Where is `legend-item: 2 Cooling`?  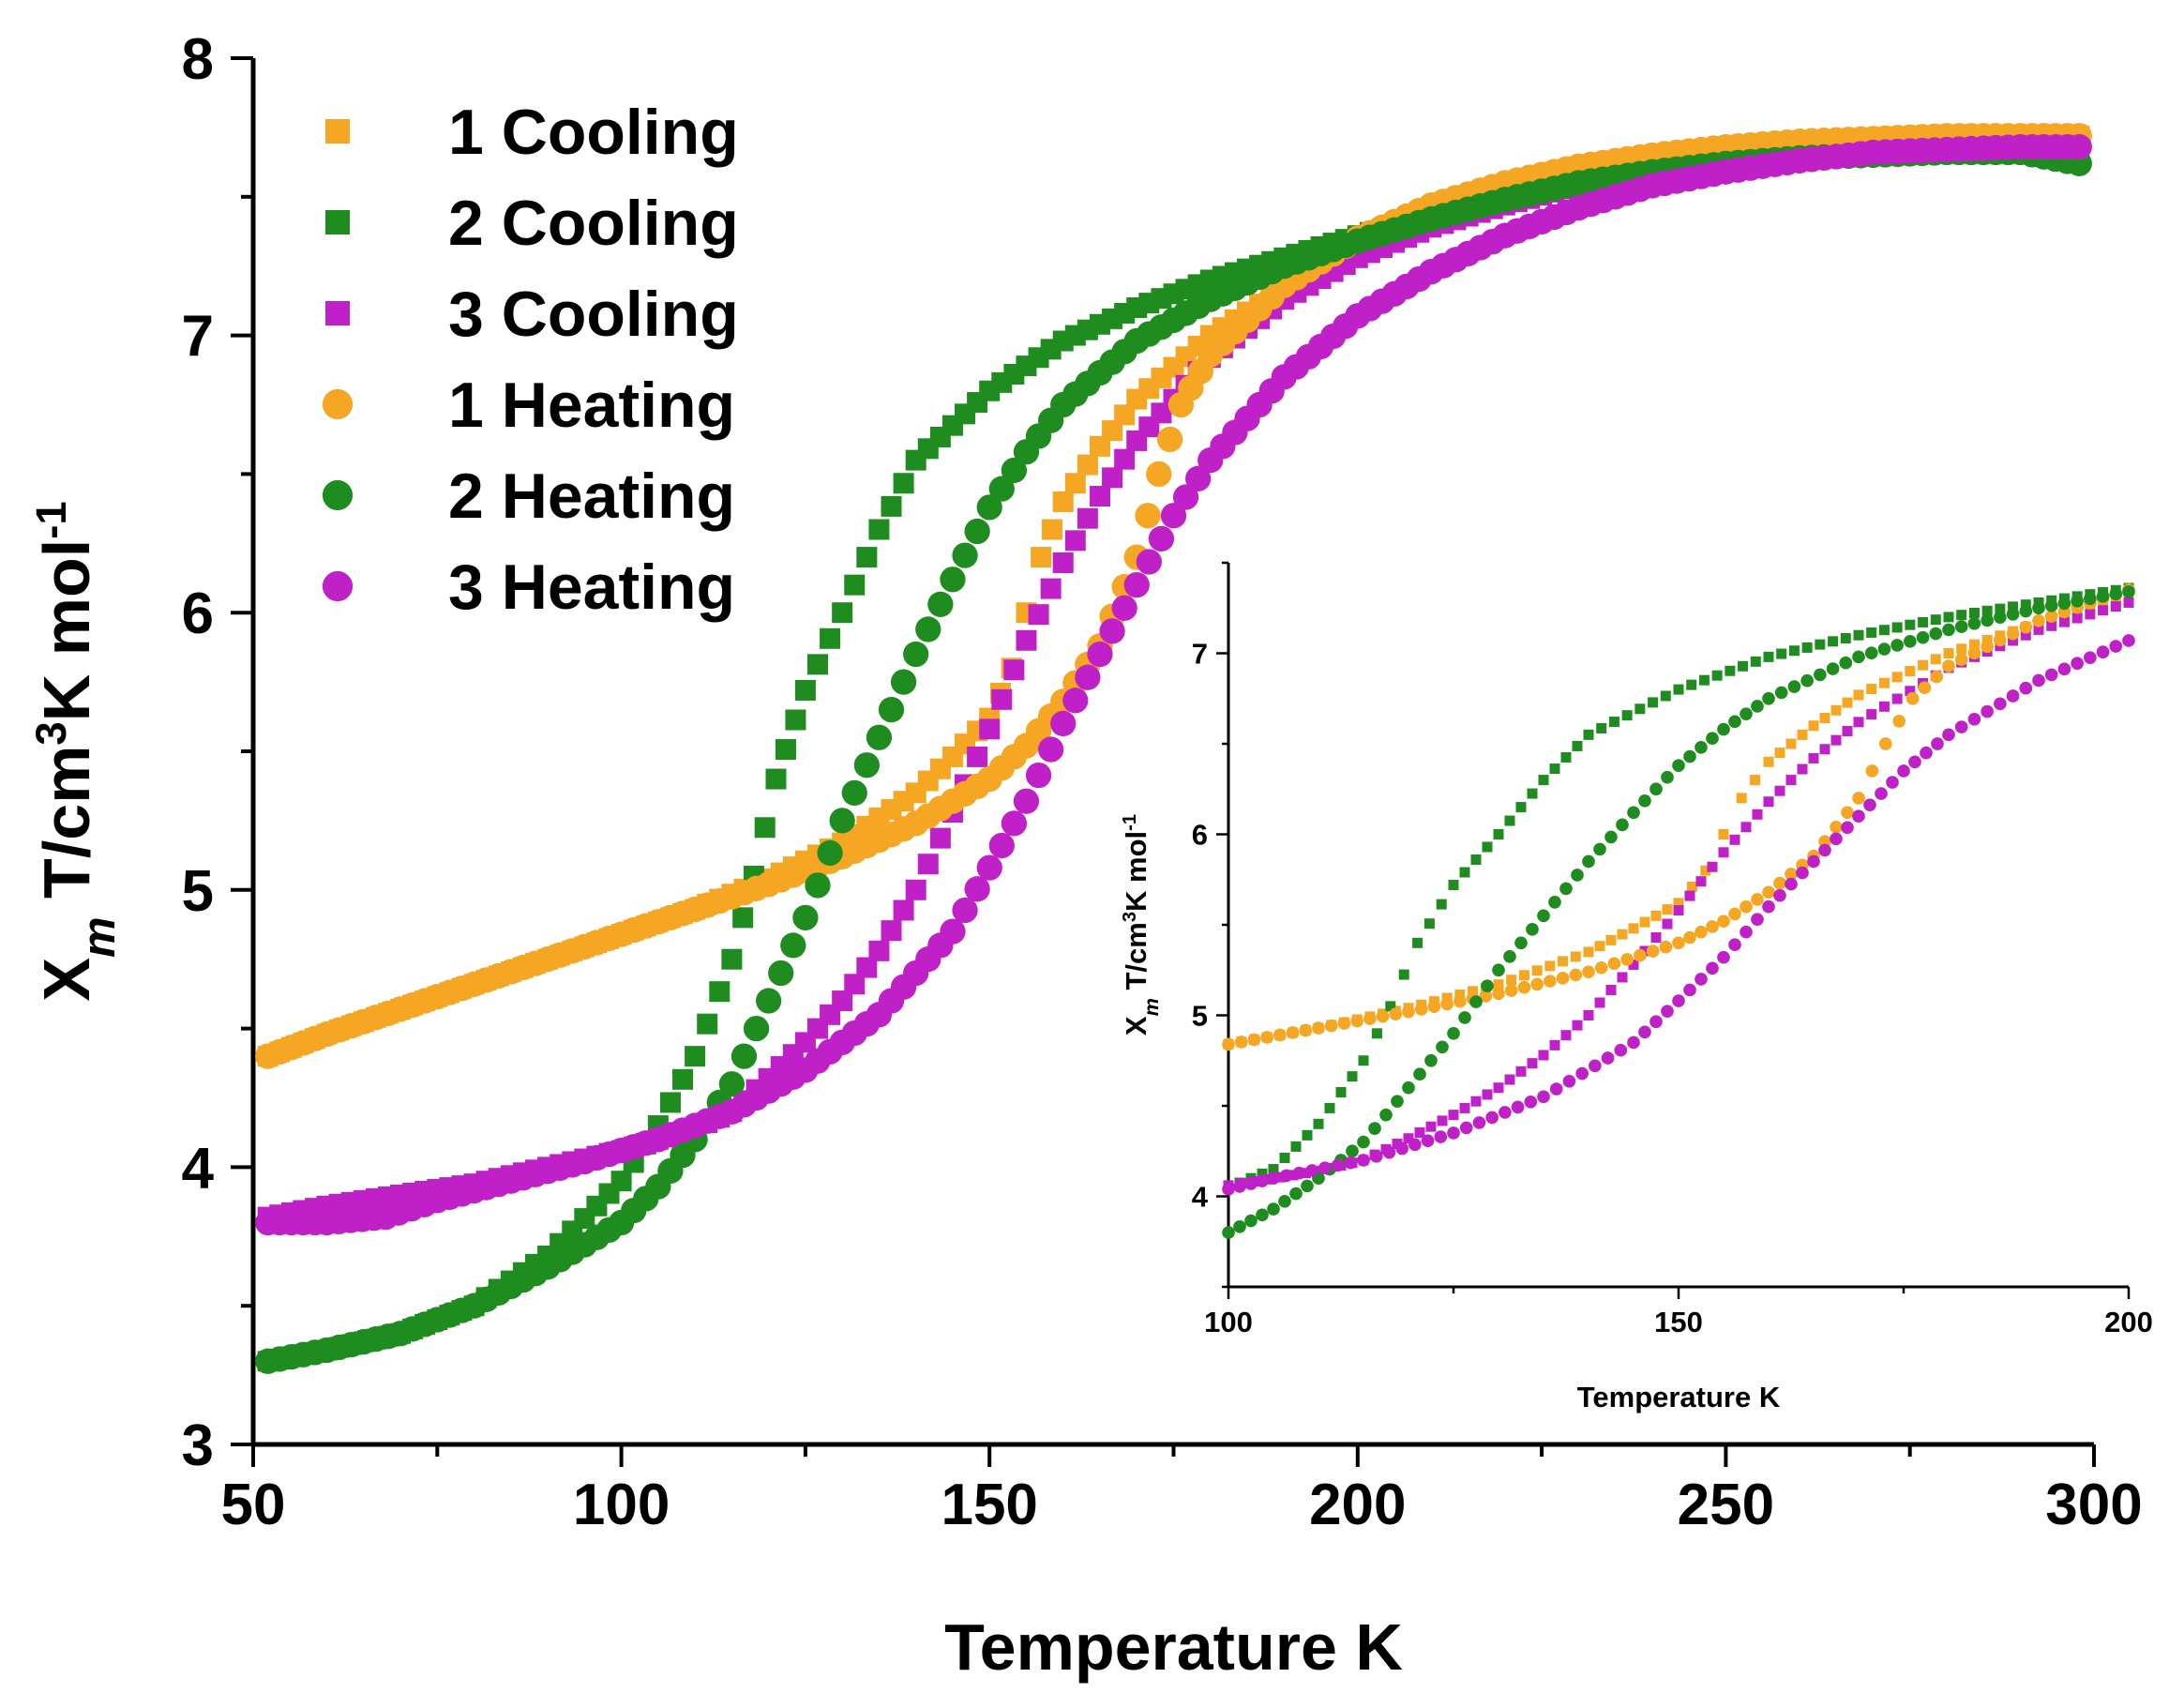 legend-item: 2 Cooling is located at coordinates (532, 223).